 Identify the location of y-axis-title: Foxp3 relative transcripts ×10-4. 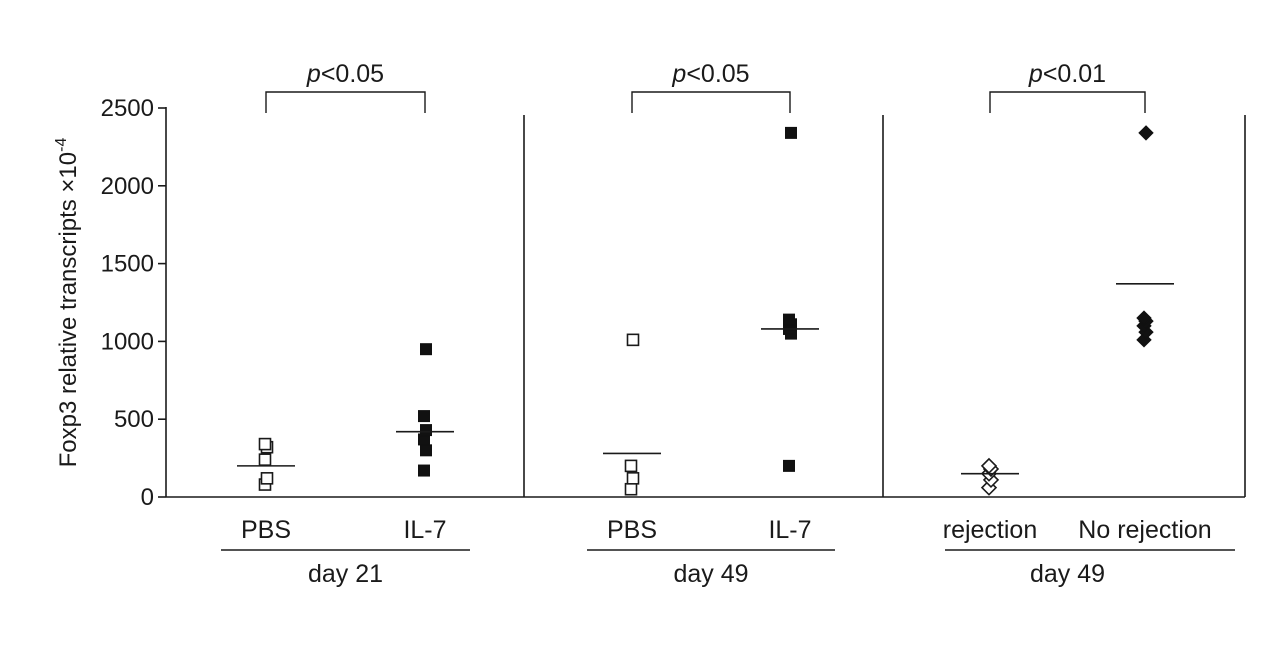
(67, 303).